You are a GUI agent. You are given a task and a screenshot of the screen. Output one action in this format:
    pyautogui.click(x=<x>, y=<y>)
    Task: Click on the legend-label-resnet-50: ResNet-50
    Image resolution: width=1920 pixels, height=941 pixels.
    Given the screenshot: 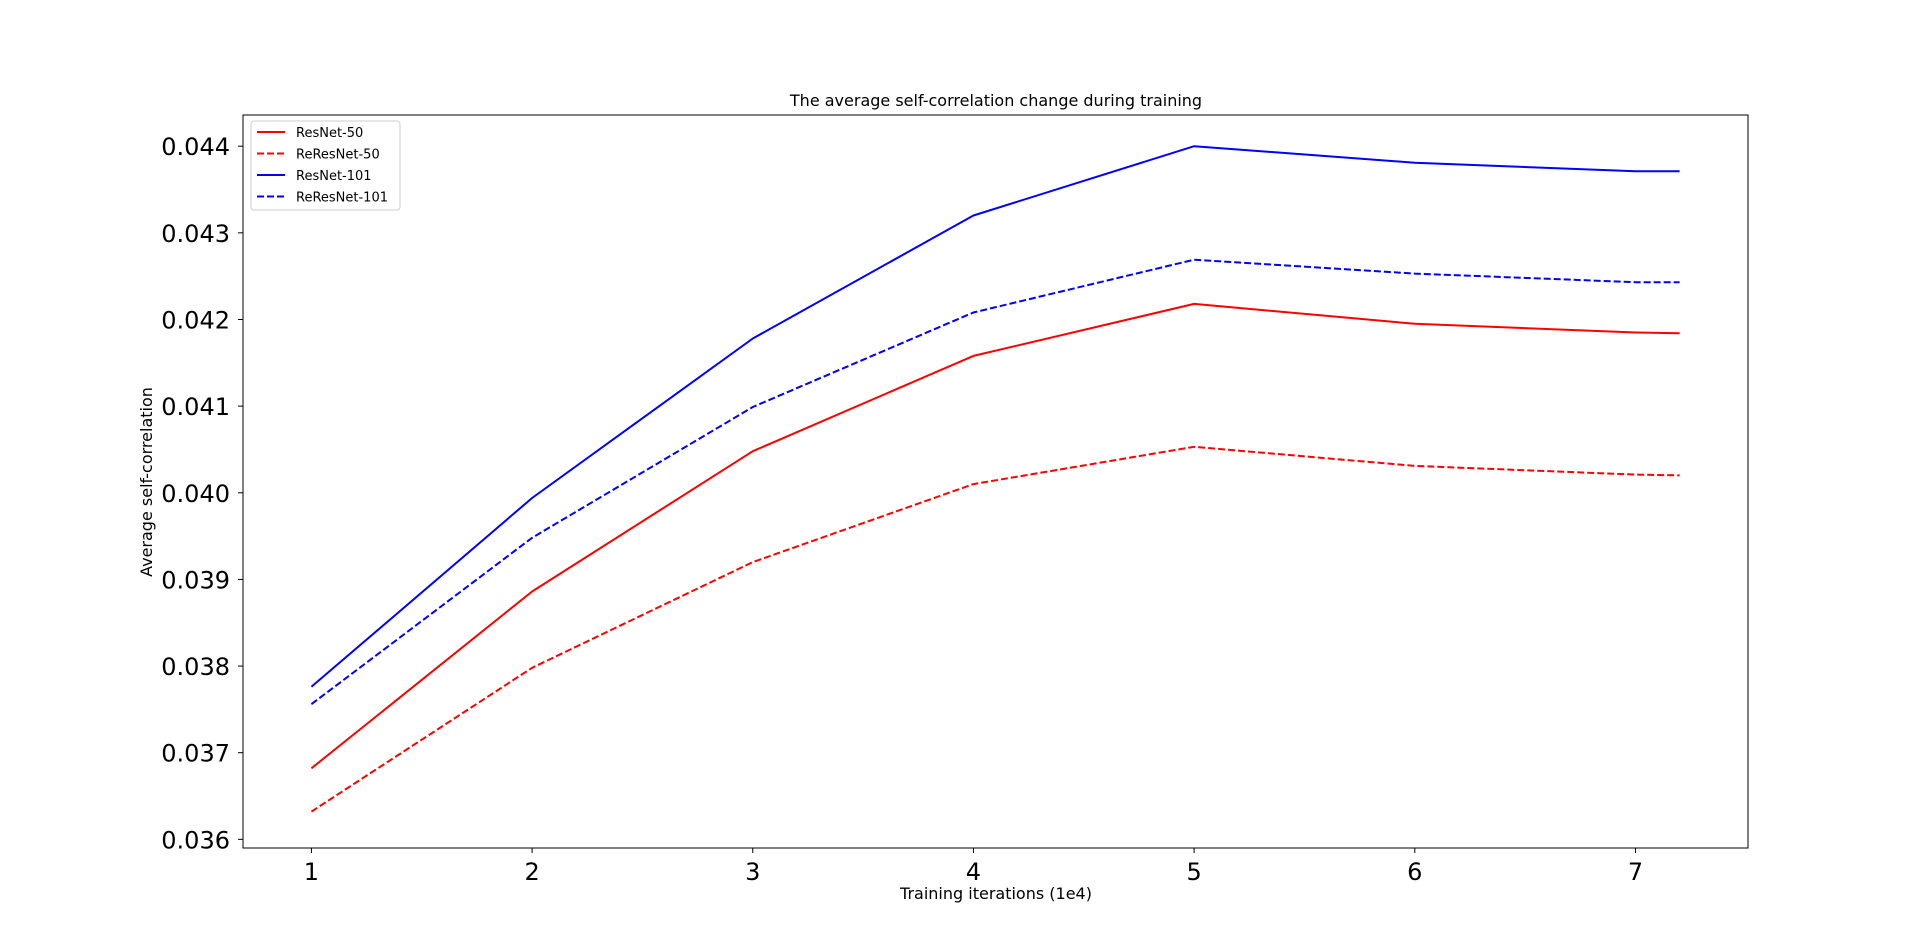 What is the action you would take?
    pyautogui.click(x=329, y=133)
    